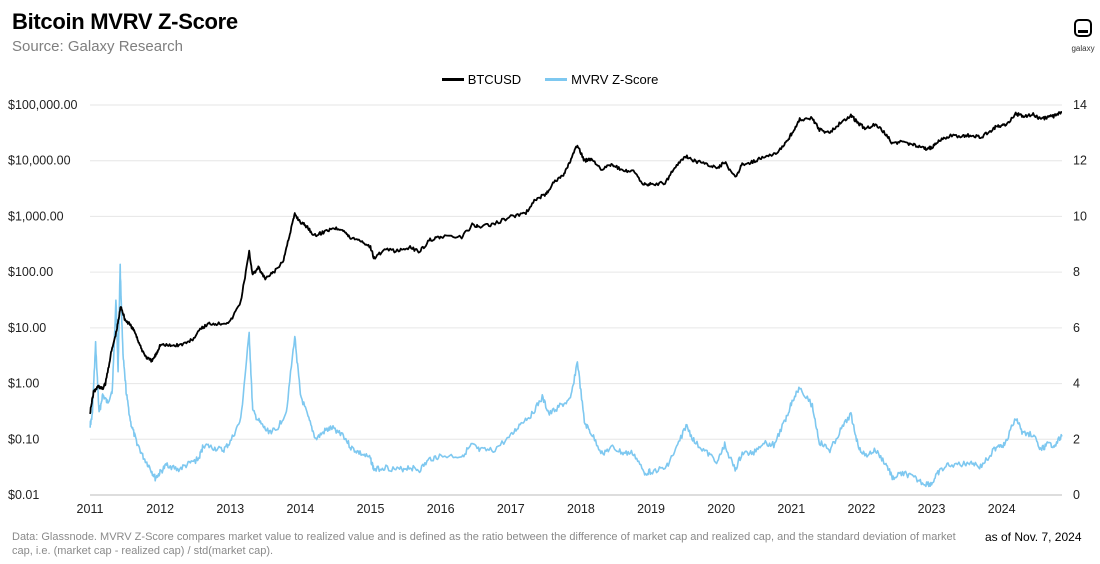 The image size is (1100, 564). I want to click on galaxy-logo: galaxy, so click(1083, 35).